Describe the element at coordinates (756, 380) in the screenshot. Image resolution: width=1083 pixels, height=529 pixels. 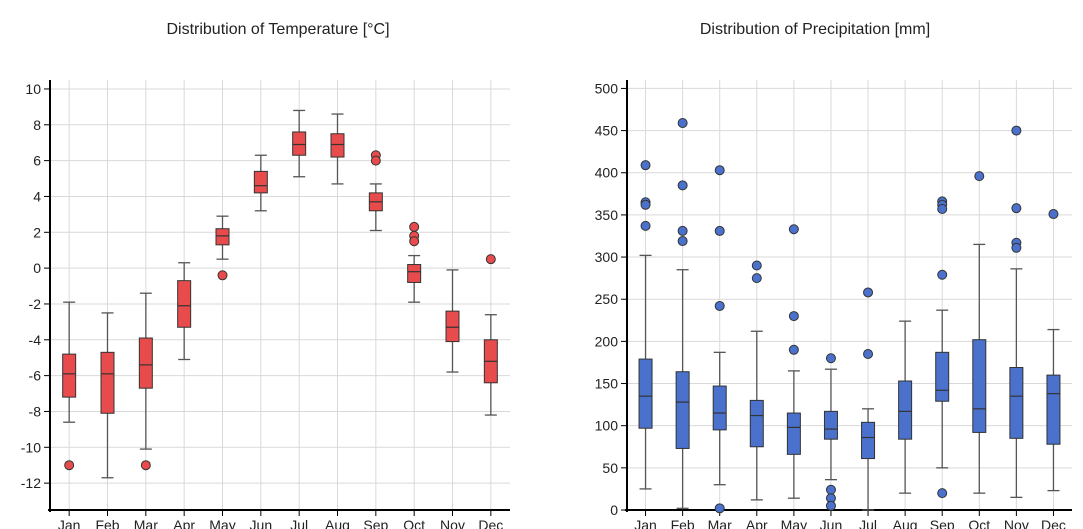
I see `precip-box-apr` at that location.